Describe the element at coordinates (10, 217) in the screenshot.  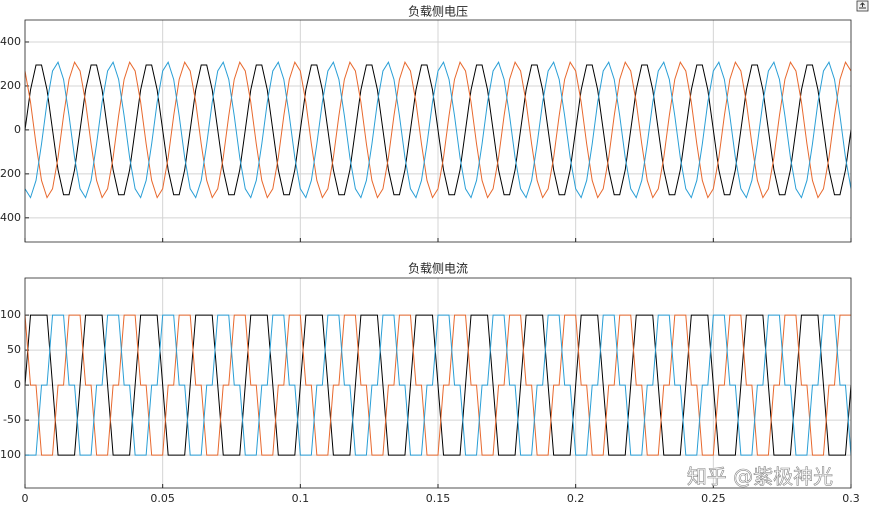
I see `y-tick-label: -400` at that location.